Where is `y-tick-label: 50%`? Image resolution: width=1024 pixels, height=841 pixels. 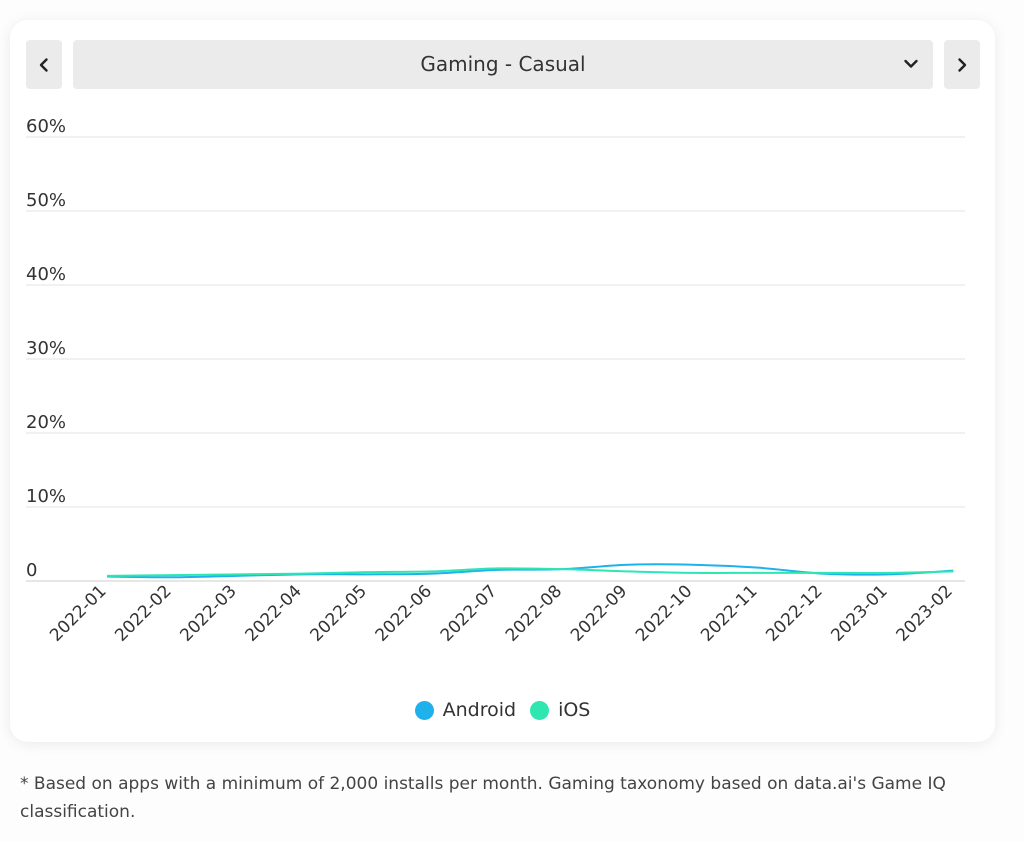 y-tick-label: 50% is located at coordinates (46, 200).